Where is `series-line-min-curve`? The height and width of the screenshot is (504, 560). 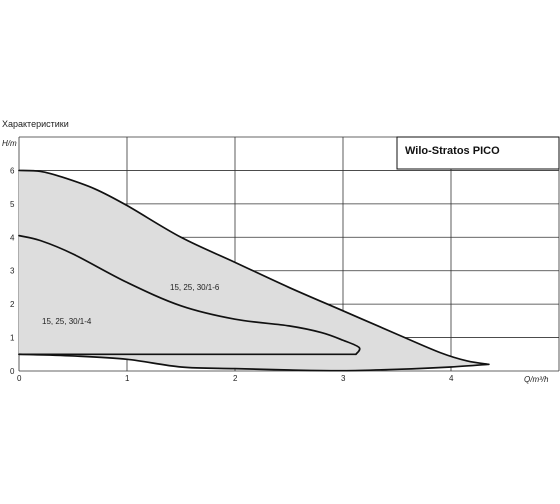 series-line-min-curve is located at coordinates (254, 362).